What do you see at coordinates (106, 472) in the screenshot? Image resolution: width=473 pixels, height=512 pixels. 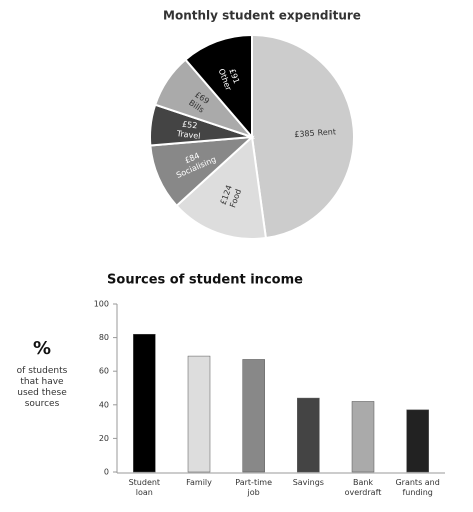 I see `y-tick-label: 0` at bounding box center [106, 472].